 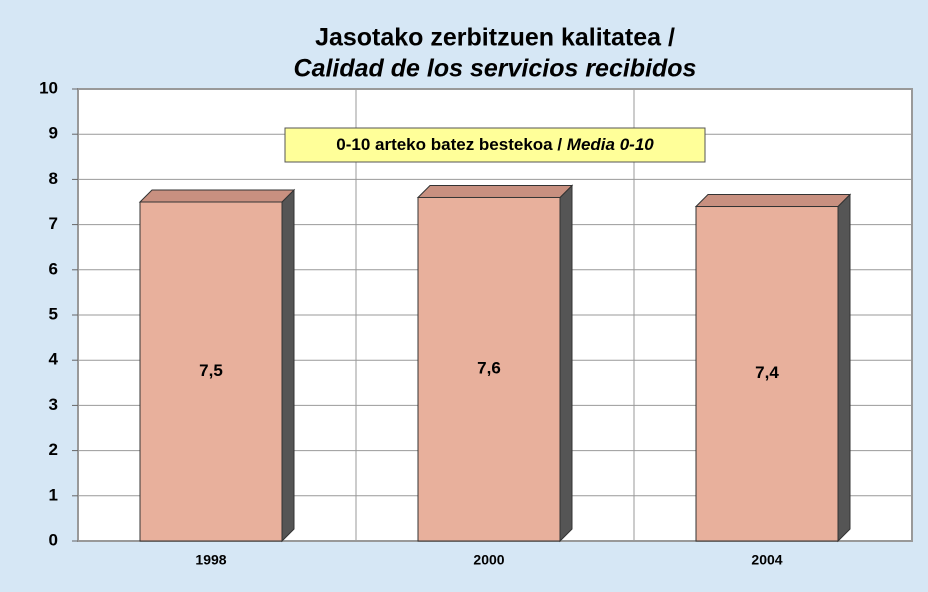 What do you see at coordinates (53, 539) in the screenshot?
I see `y-tick-label: 0` at bounding box center [53, 539].